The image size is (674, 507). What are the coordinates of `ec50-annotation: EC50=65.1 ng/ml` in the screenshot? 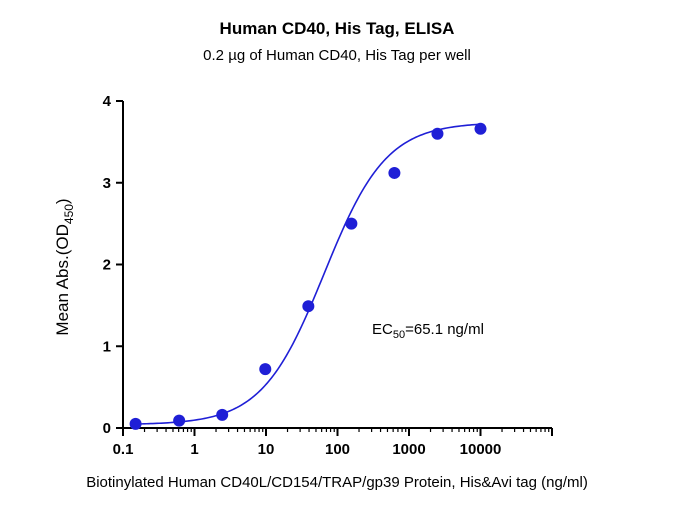 It's located at (428, 331).